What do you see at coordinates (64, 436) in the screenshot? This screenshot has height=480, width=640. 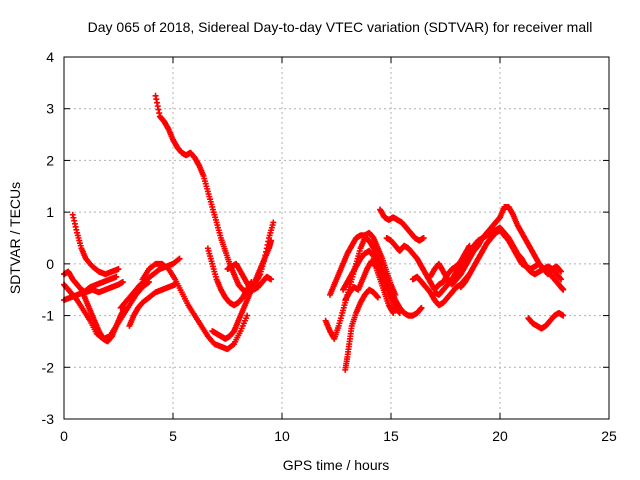 I see `x-tick-label: 0` at bounding box center [64, 436].